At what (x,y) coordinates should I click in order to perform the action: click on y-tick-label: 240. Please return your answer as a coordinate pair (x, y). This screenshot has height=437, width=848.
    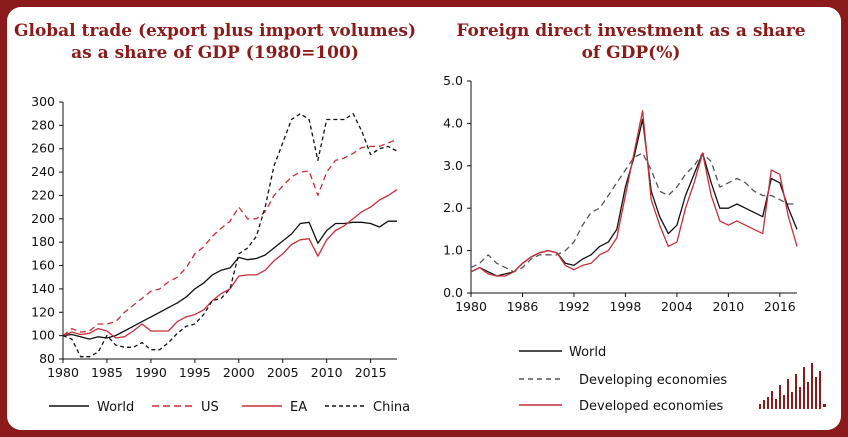
    Looking at the image, I should click on (43, 171).